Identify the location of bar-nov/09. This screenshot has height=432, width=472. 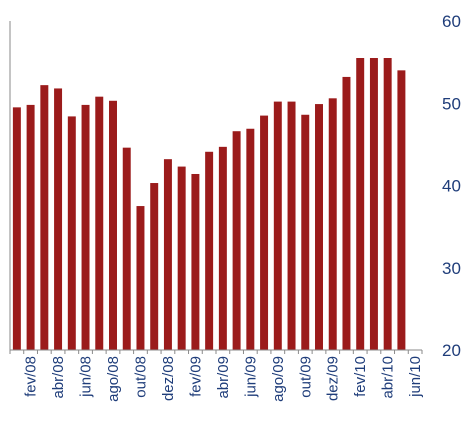
(319, 227).